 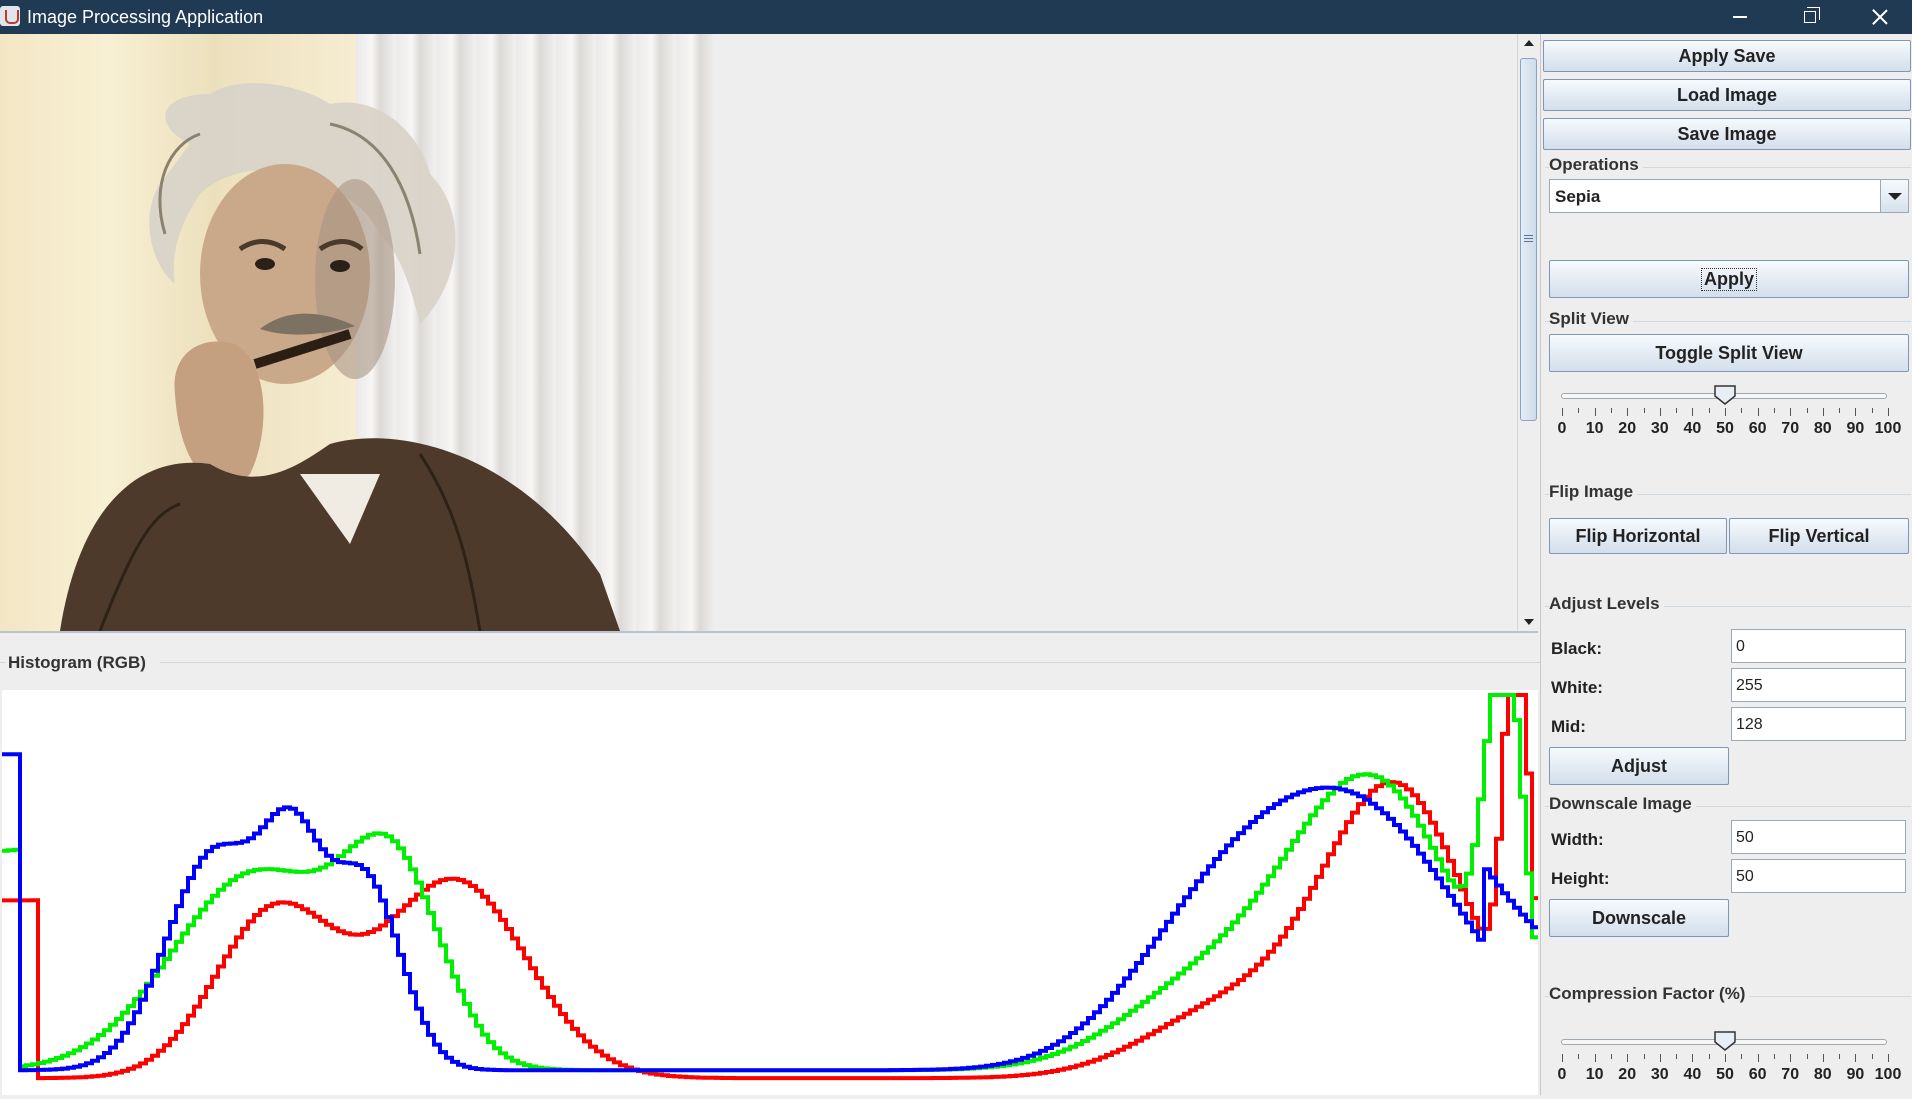 What do you see at coordinates (1729, 196) in the screenshot?
I see `operations-dropdown: Sepia` at bounding box center [1729, 196].